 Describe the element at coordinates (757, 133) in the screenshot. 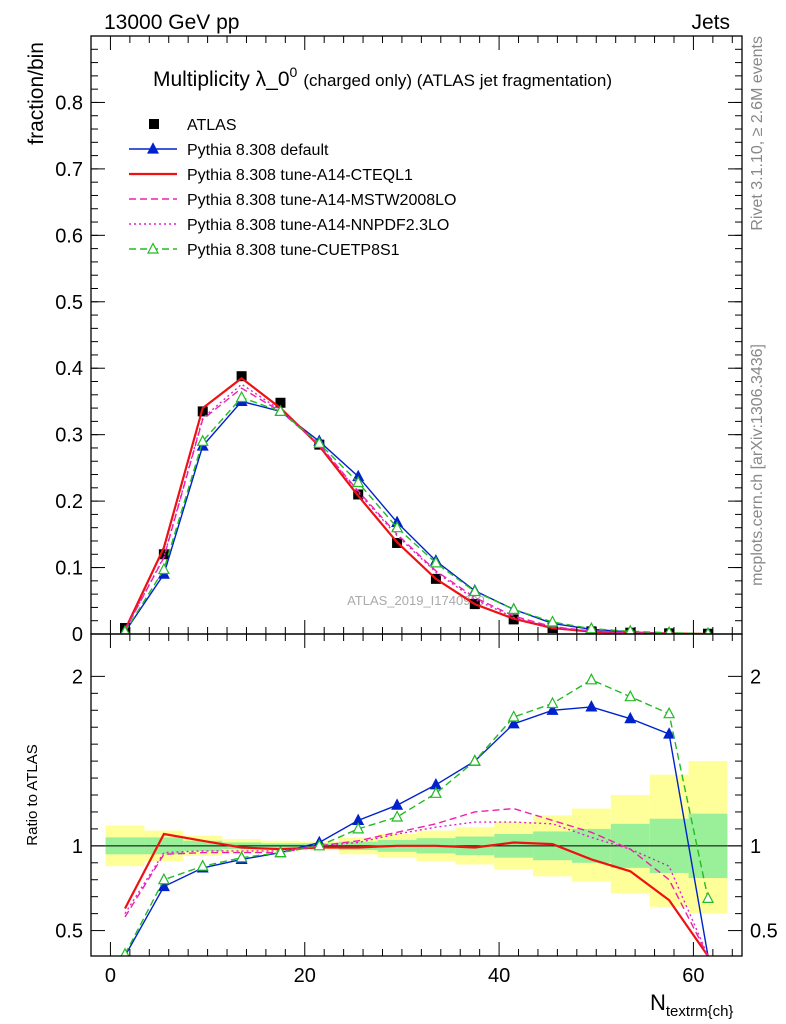

I see `side-top-text: Rivet 3.1.10, ≥ 2.6M events` at that location.